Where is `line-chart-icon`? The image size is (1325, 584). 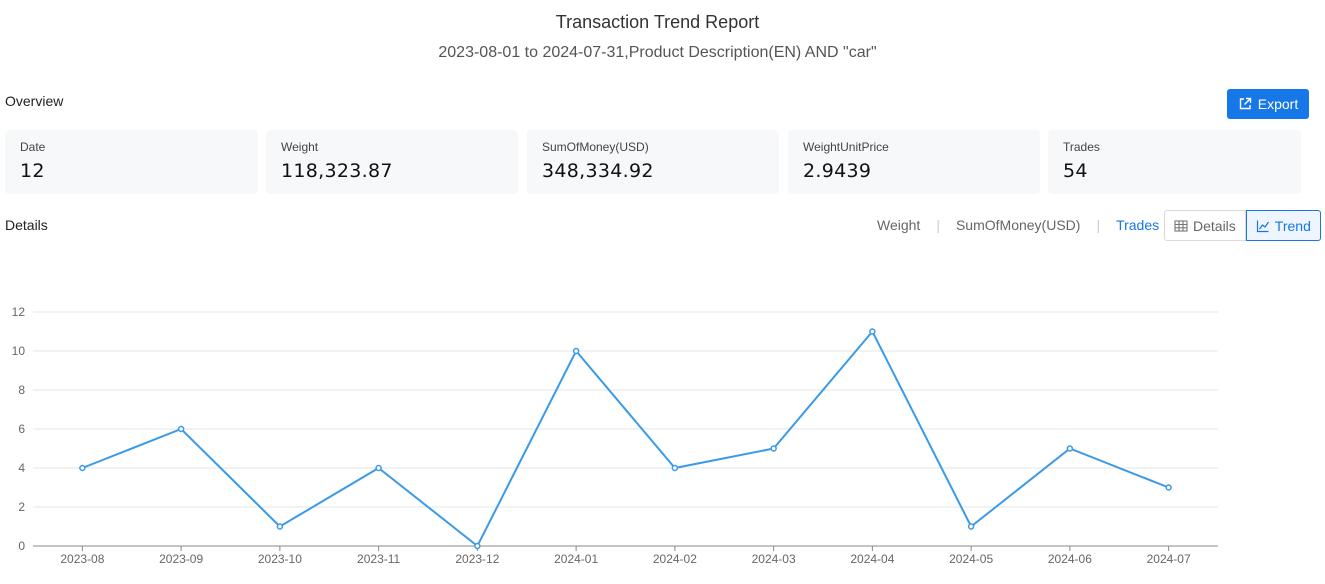
line-chart-icon is located at coordinates (1262, 226).